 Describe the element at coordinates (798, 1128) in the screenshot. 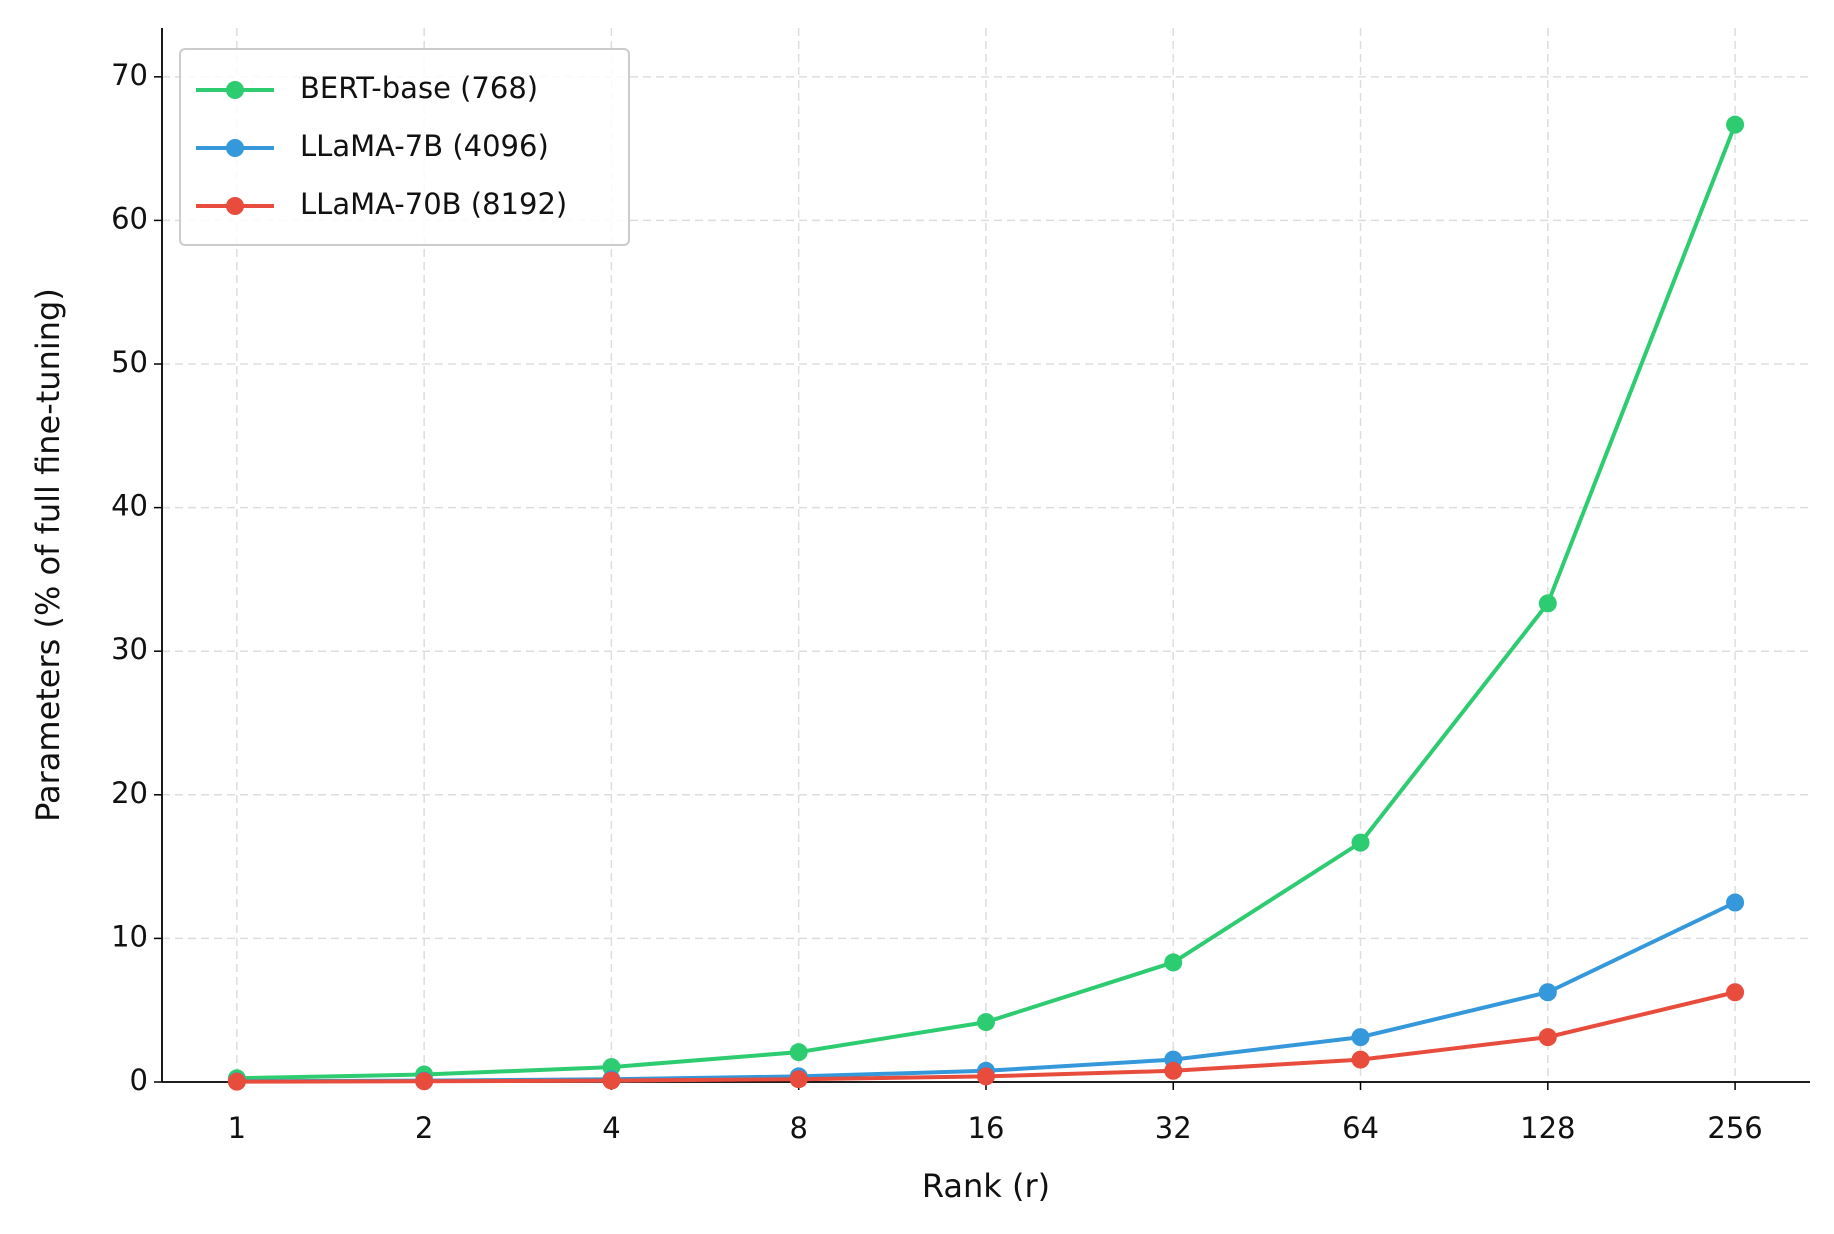

I see `x-tick-label: 8` at that location.